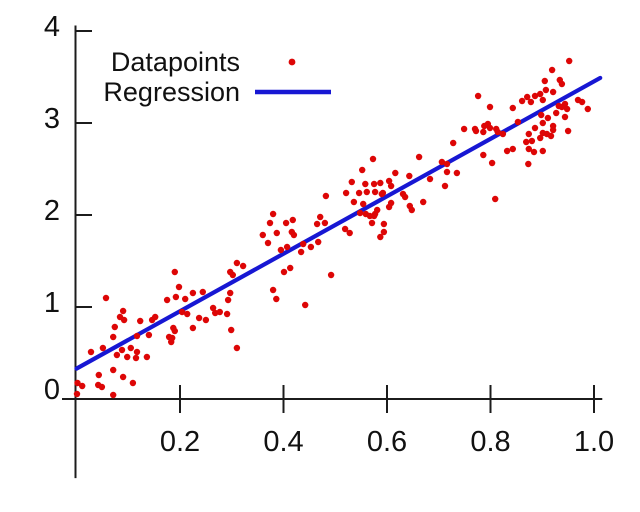 This screenshot has height=512, width=640. I want to click on x-tick-label: 0.8, so click(490, 442).